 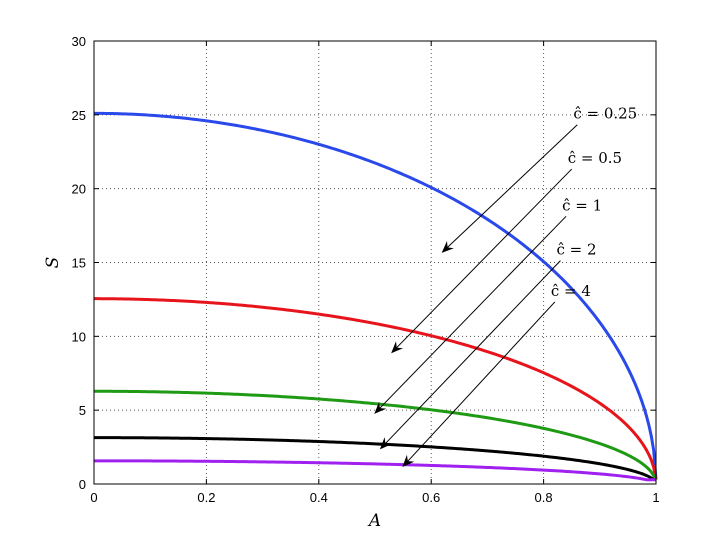 What do you see at coordinates (544, 497) in the screenshot?
I see `x-tick-label: 0.8` at bounding box center [544, 497].